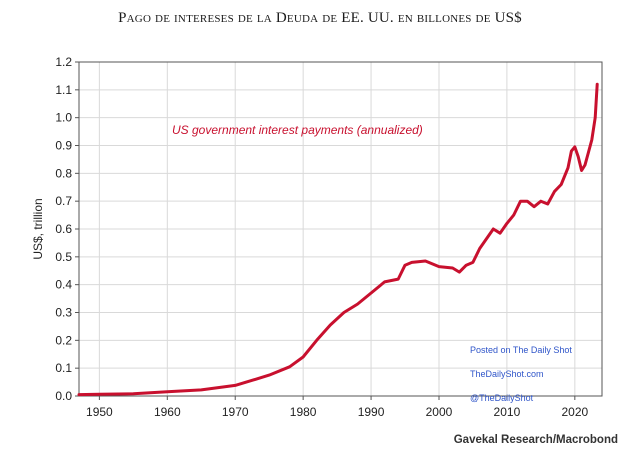  I want to click on x-tick-label: 1980, so click(303, 412).